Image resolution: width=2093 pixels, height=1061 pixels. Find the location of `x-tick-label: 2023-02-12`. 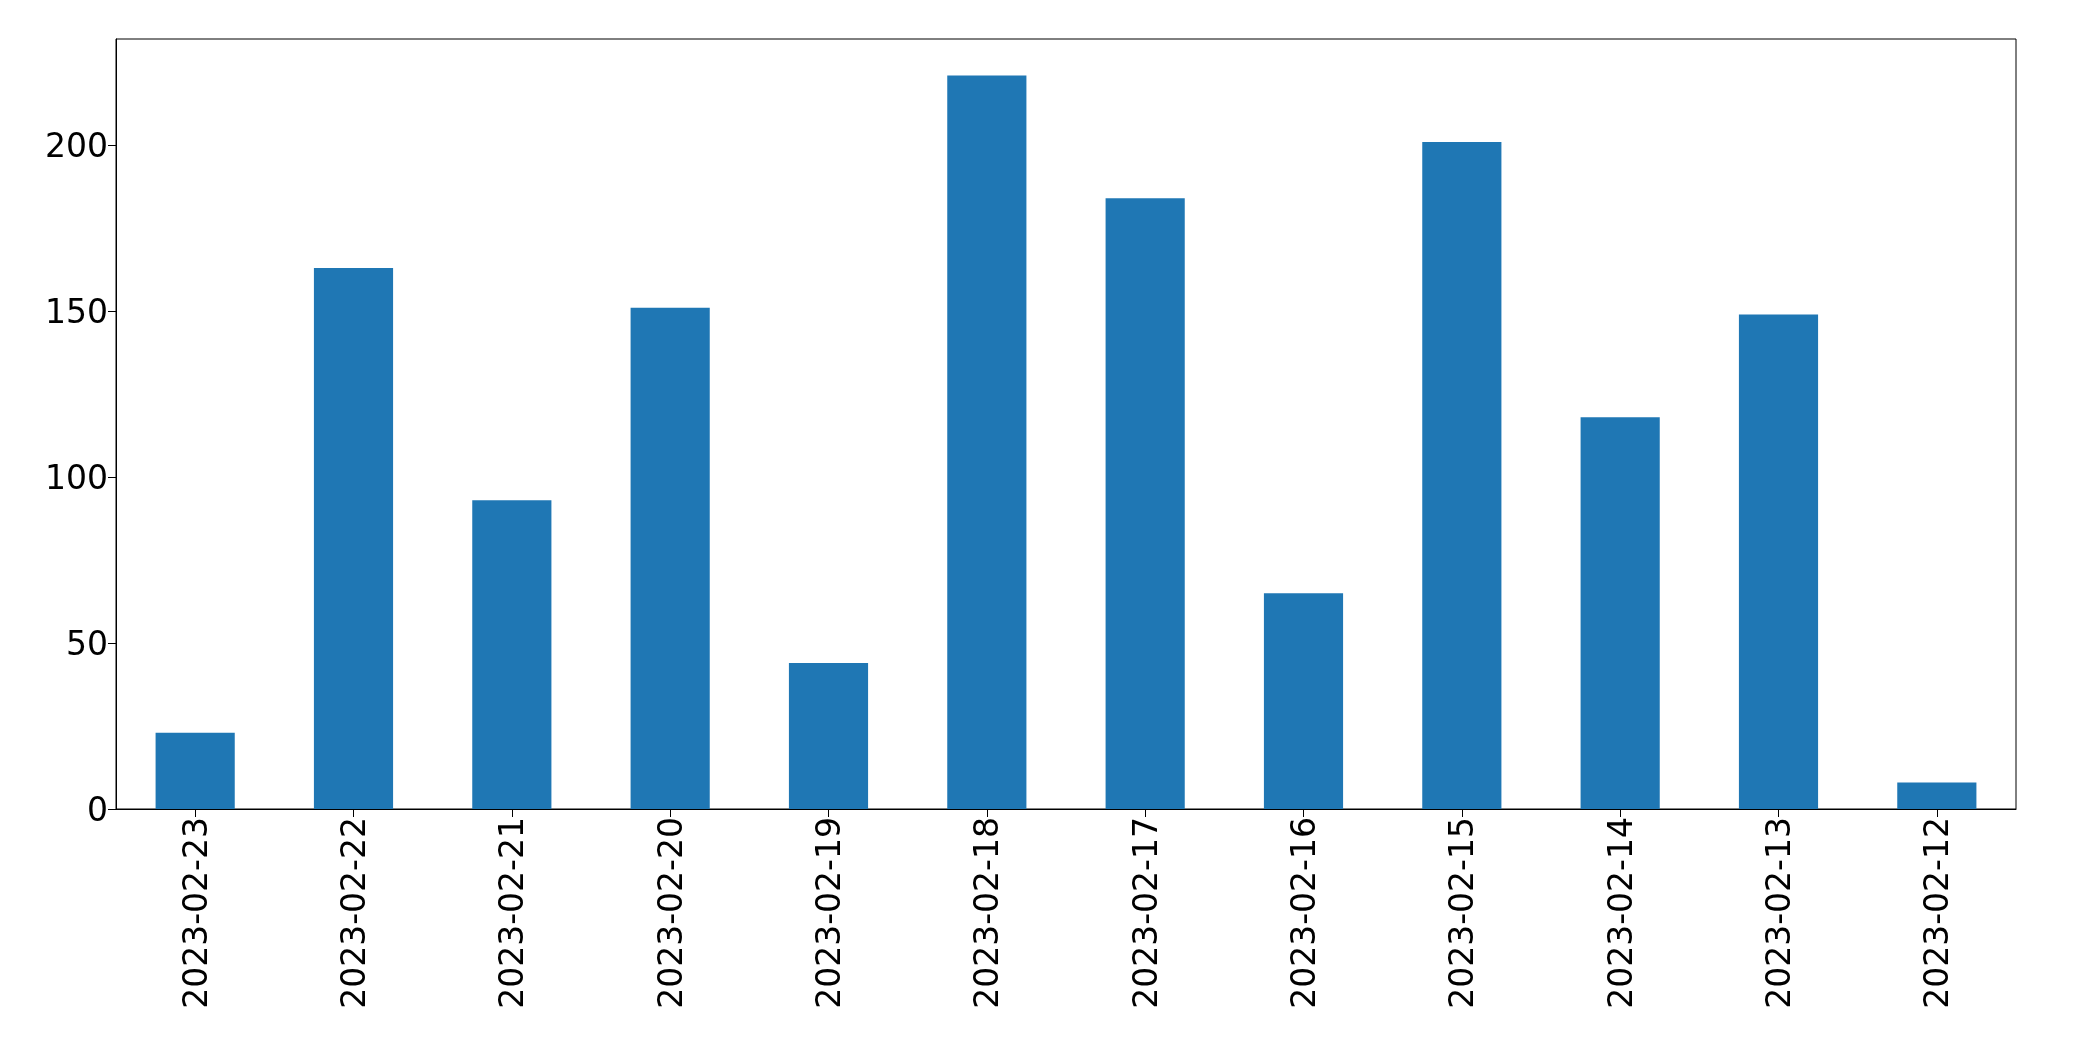

x-tick-label: 2023-02-12 is located at coordinates (1937, 913).